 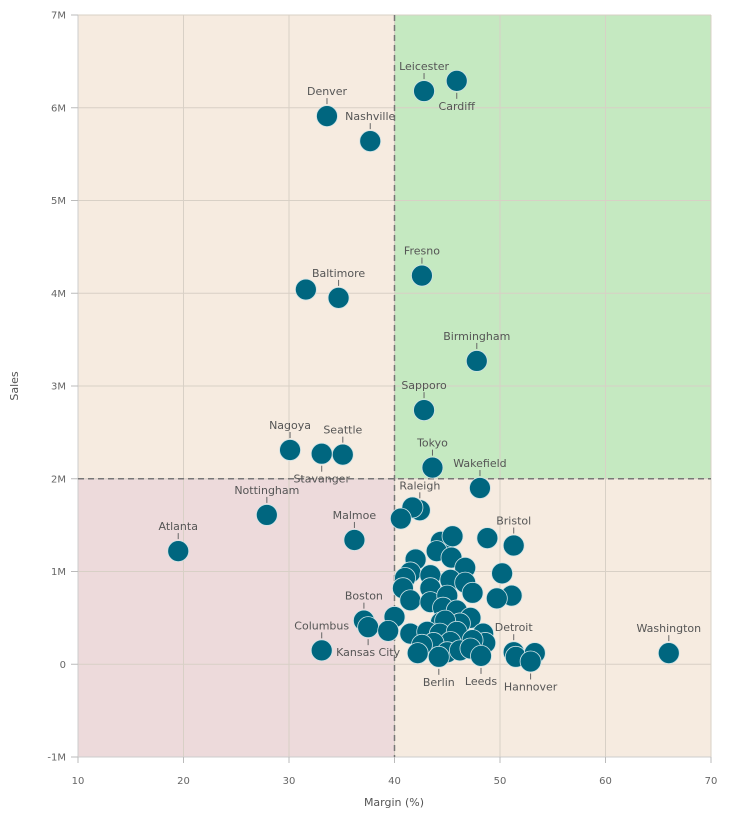 I want to click on x-tick-label: 10, so click(x=78, y=781).